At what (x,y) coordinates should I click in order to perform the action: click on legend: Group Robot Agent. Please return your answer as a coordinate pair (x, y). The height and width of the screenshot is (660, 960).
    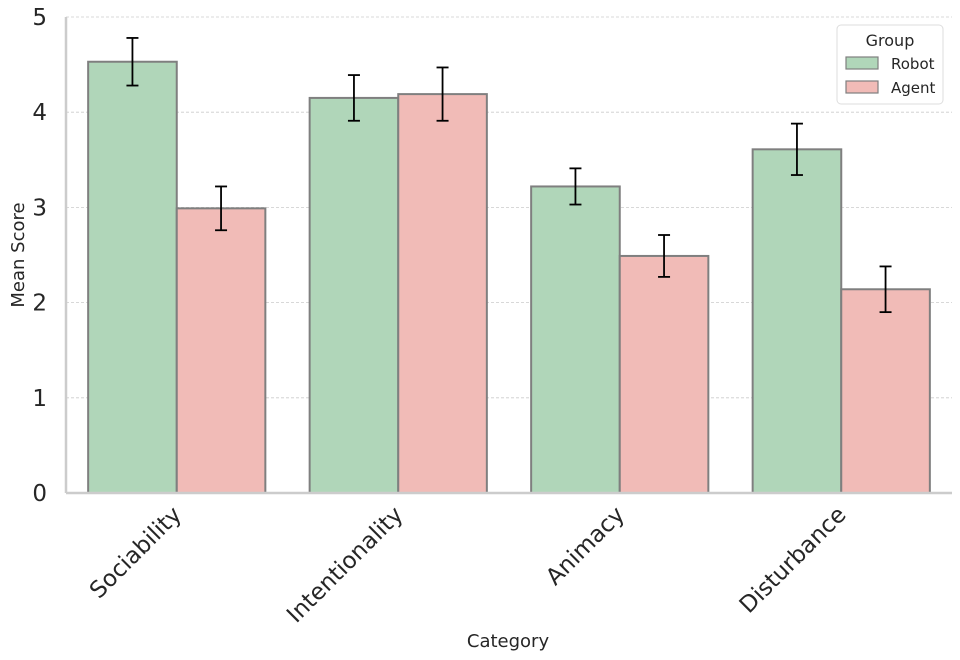
    Looking at the image, I should click on (890, 64).